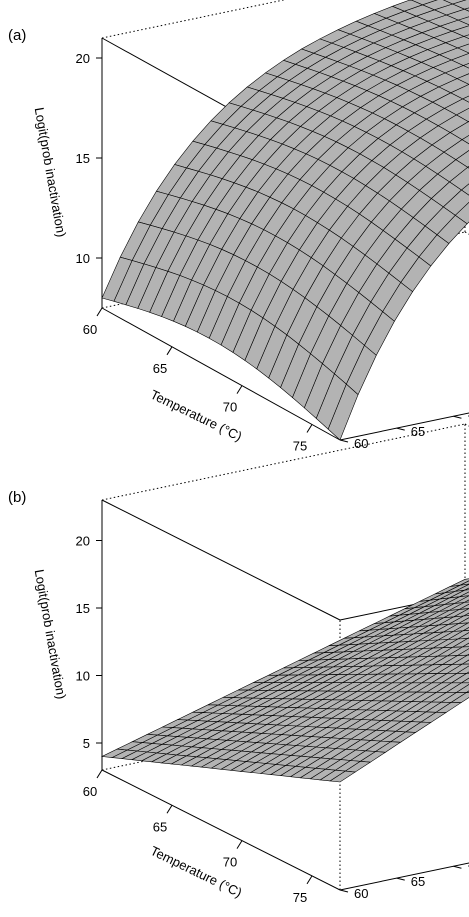 Image resolution: width=469 pixels, height=917 pixels. I want to click on panel-a-z-tick-label: 20, so click(83, 58).